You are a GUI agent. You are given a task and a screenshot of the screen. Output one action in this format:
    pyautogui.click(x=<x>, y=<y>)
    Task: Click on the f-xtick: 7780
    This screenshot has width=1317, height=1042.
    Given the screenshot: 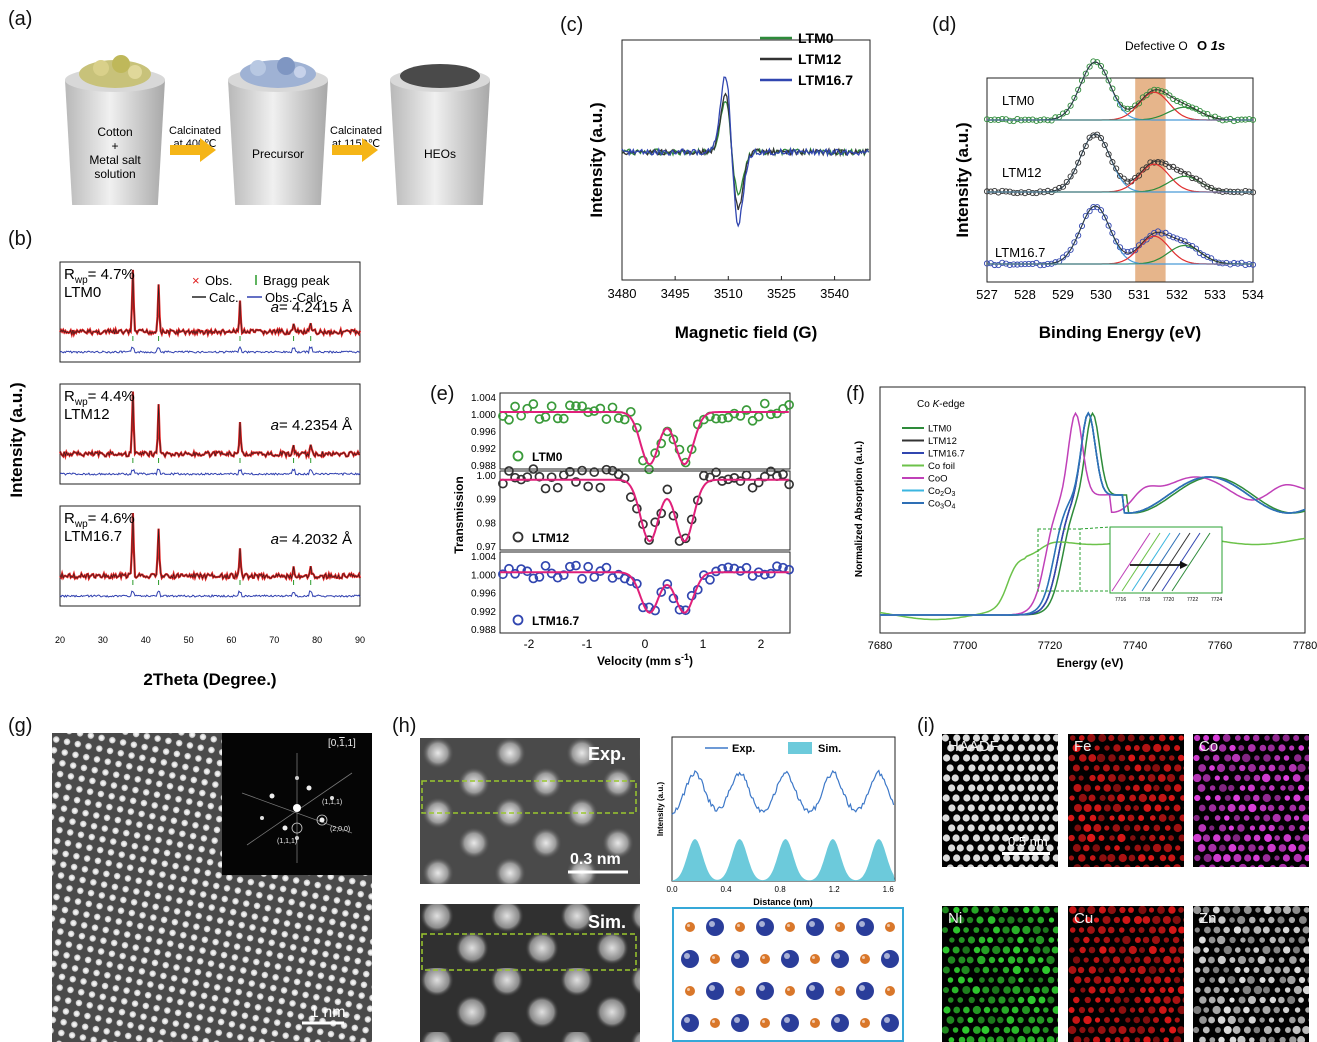 What is the action you would take?
    pyautogui.click(x=1305, y=646)
    